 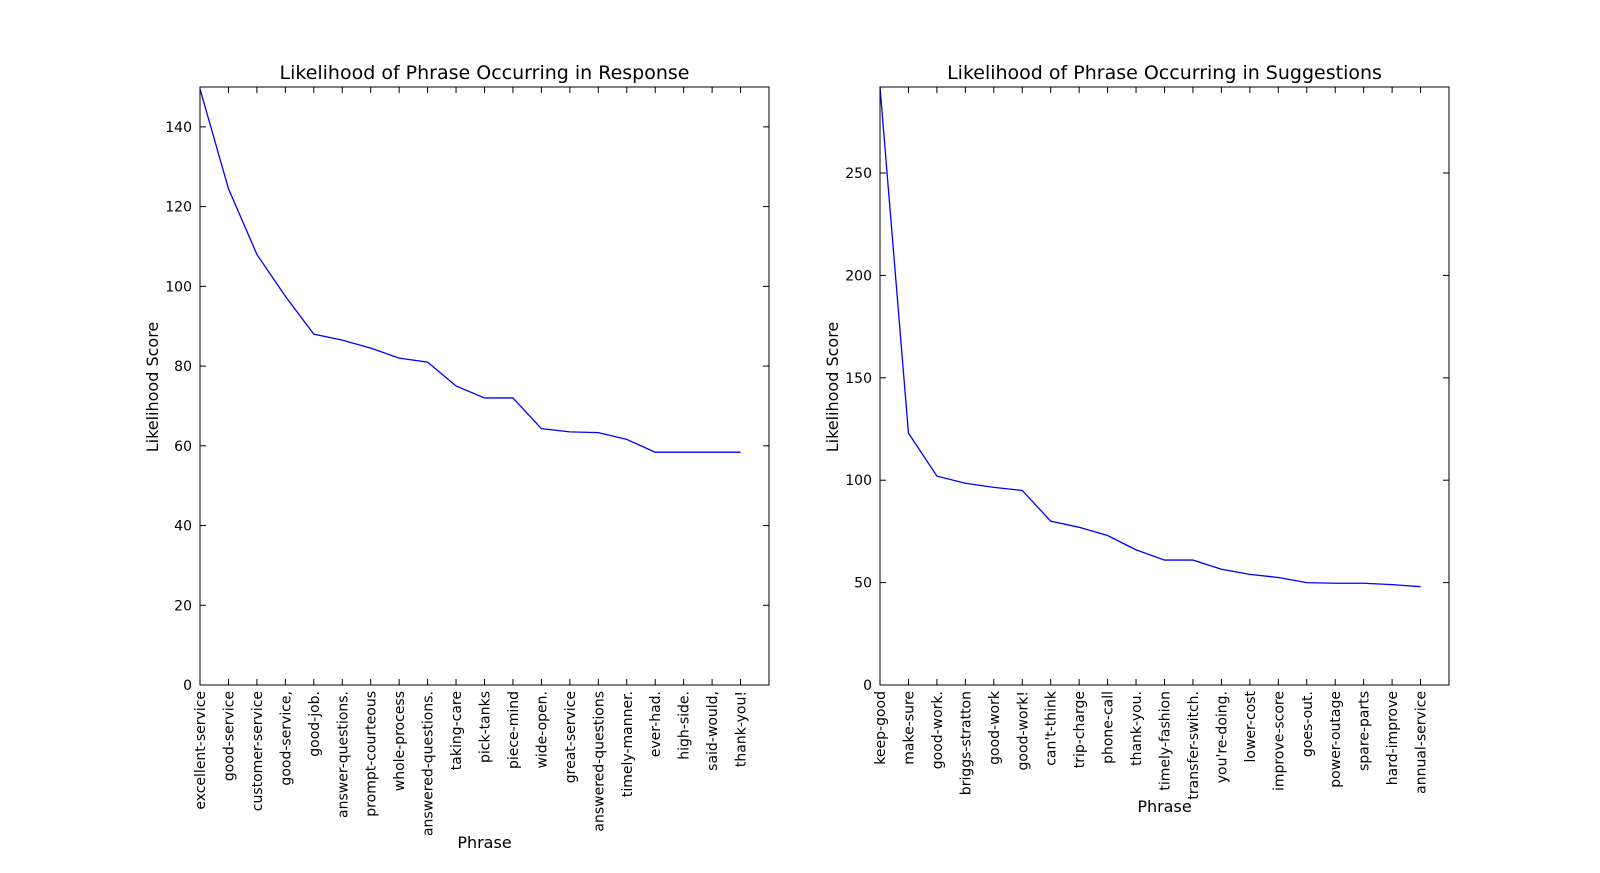 I want to click on suggestions-xtick-label-0: keep-good, so click(x=881, y=728).